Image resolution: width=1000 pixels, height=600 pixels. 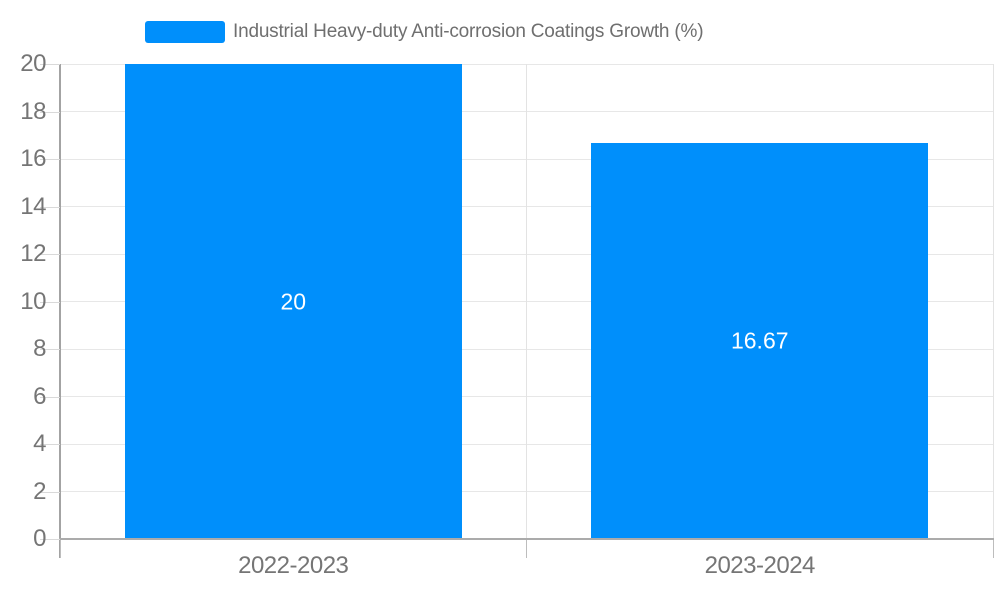 I want to click on y-tick-label: 12, so click(x=33, y=253).